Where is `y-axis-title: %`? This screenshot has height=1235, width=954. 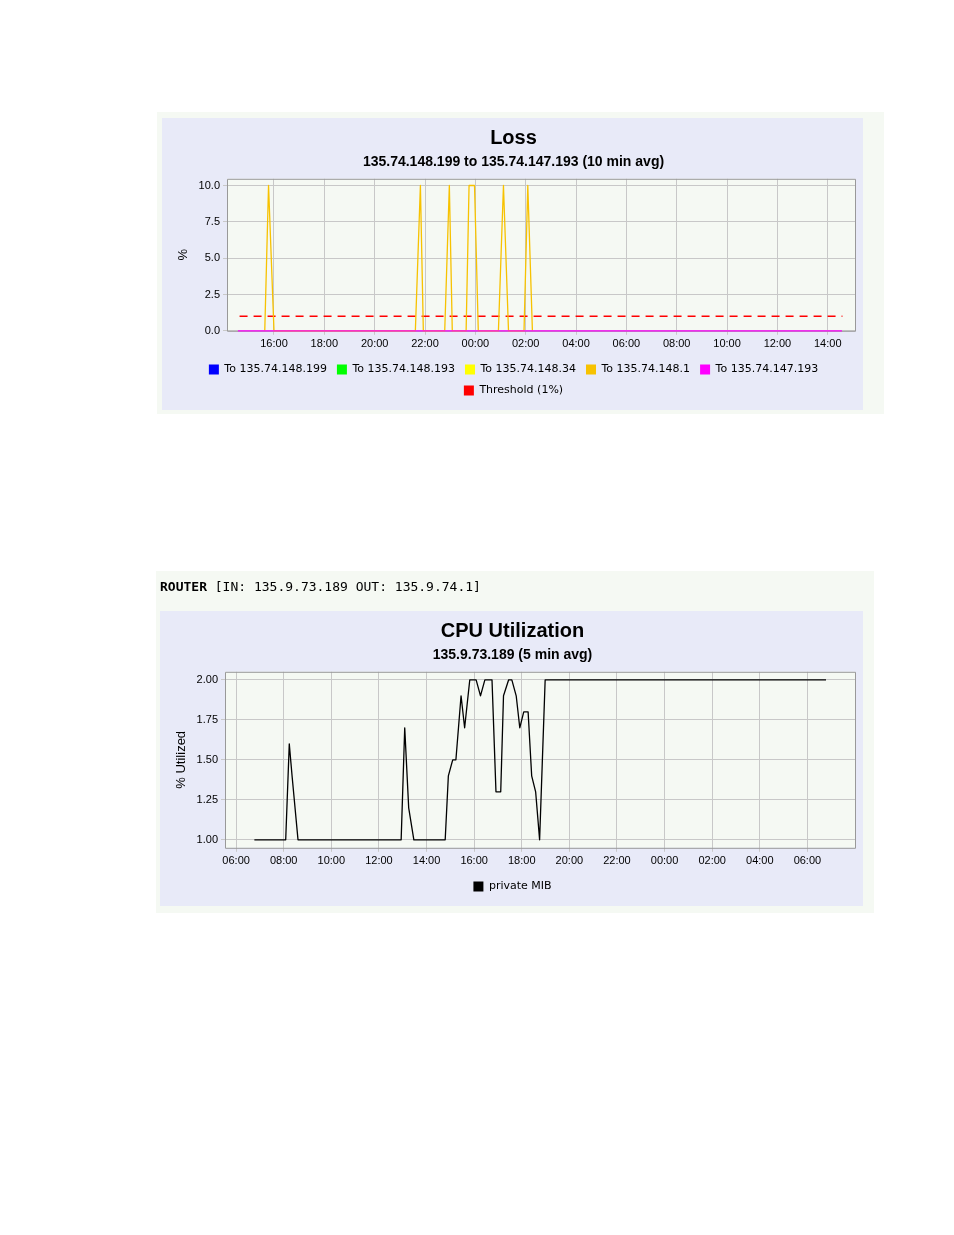
y-axis-title: % is located at coordinates (183, 254).